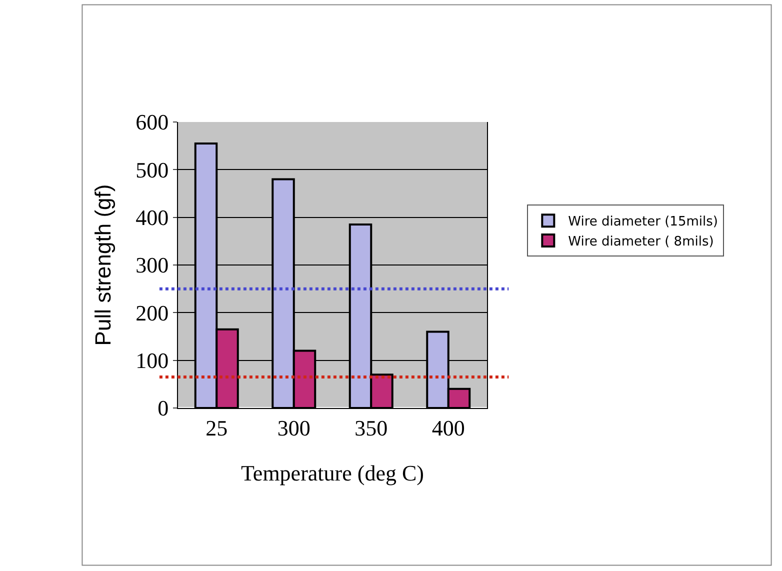 The width and height of the screenshot is (782, 571). What do you see at coordinates (152, 169) in the screenshot?
I see `y-tick-label: 500` at bounding box center [152, 169].